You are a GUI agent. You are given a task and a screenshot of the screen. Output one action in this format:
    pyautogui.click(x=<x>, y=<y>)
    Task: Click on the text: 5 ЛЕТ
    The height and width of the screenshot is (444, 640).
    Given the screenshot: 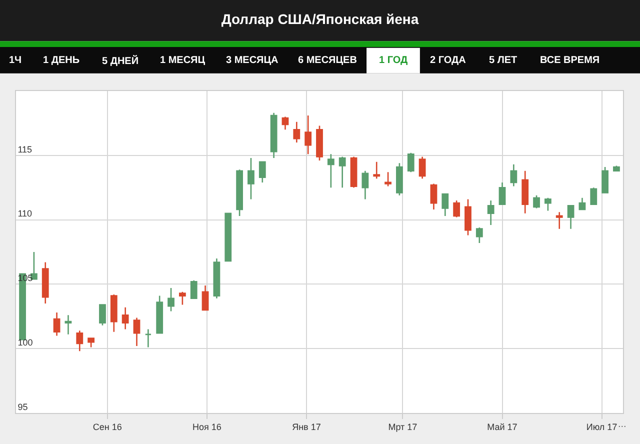 What is the action you would take?
    pyautogui.click(x=503, y=60)
    